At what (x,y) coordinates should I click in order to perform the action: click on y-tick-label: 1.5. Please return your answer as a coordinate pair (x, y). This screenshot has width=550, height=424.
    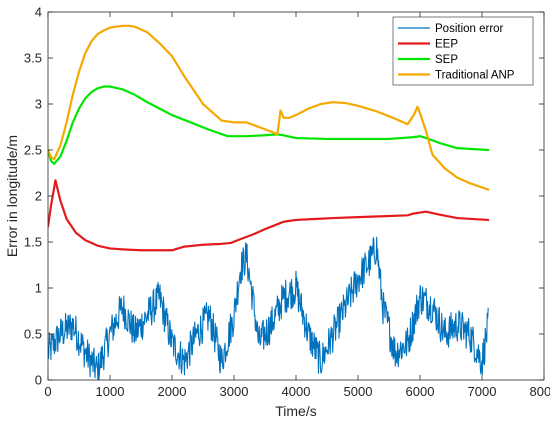
    Looking at the image, I should click on (33, 242).